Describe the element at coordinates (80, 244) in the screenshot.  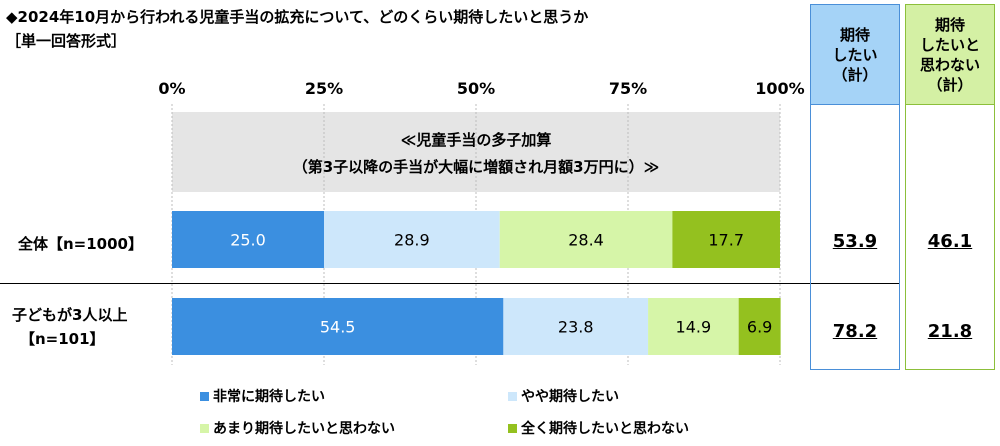
I see `row-label-all: 全体【n=1000】` at that location.